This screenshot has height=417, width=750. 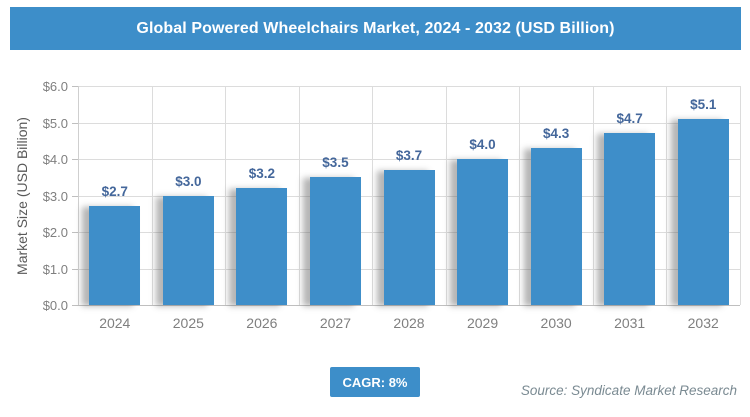 I want to click on bar-value-label: $3.7, so click(x=409, y=155).